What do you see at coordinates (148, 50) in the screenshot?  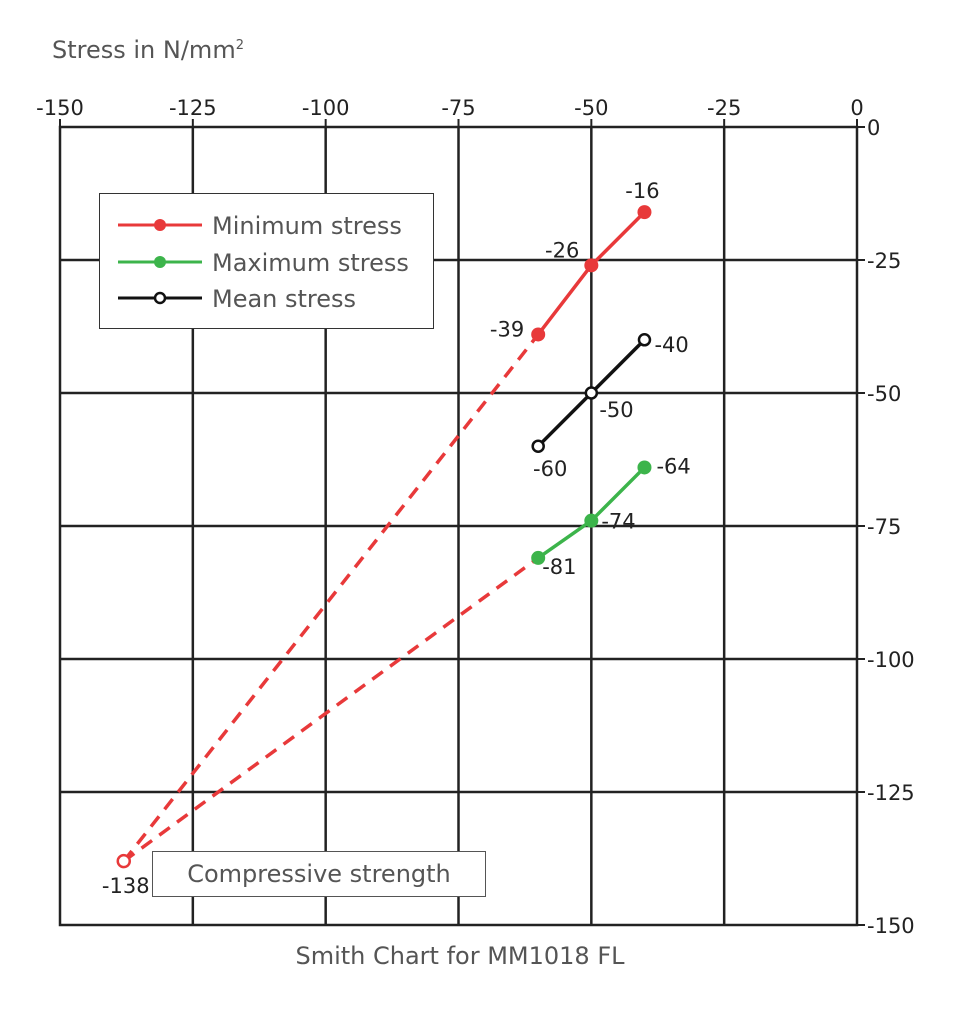 I see `y-unit-title: Stress in N/mm2` at bounding box center [148, 50].